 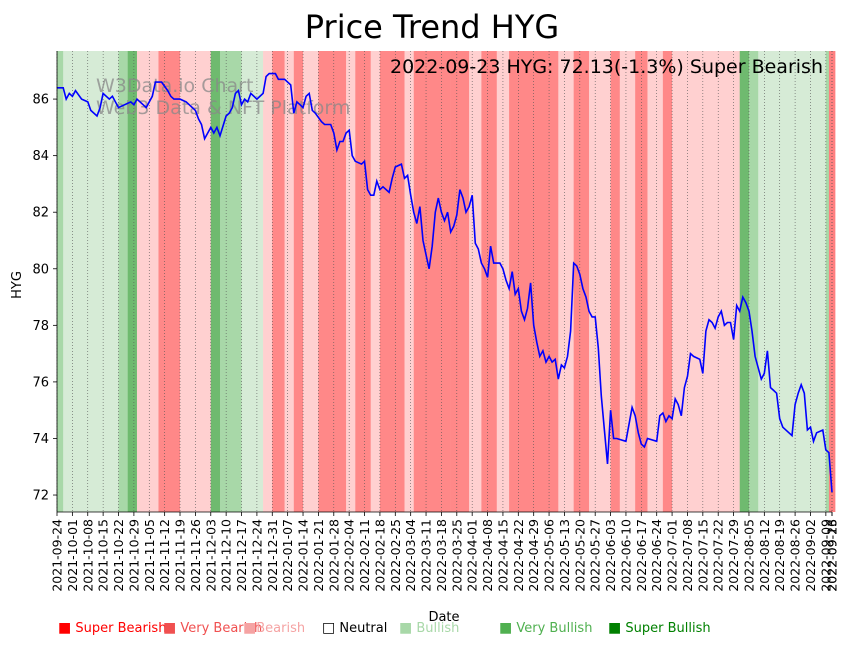 I want to click on x-tick-label: 2022-03-25, so click(x=456, y=555).